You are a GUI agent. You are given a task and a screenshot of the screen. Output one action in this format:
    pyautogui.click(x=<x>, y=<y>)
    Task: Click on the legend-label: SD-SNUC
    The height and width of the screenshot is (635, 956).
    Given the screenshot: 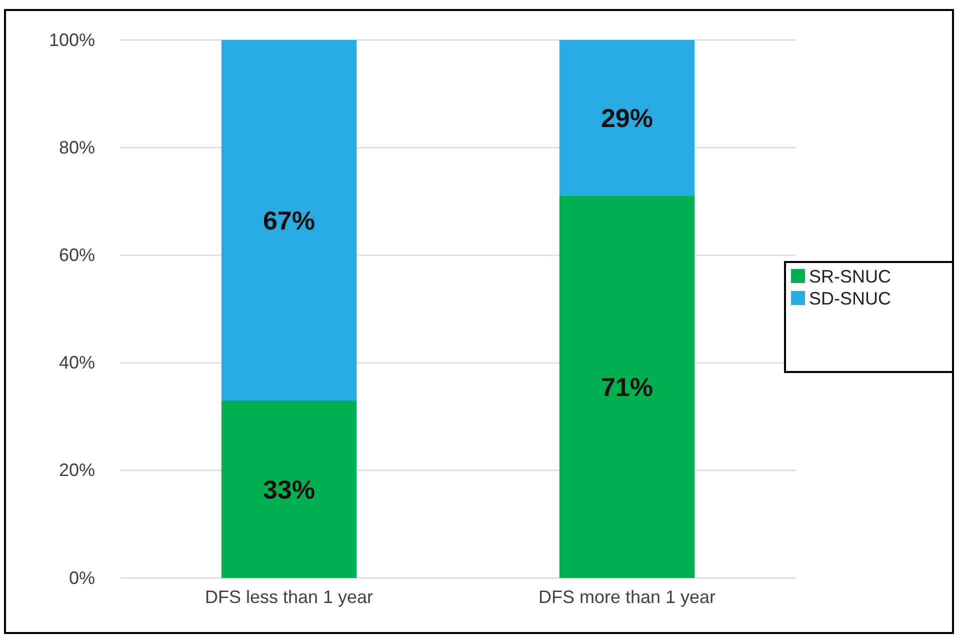 What is the action you would take?
    pyautogui.click(x=850, y=298)
    